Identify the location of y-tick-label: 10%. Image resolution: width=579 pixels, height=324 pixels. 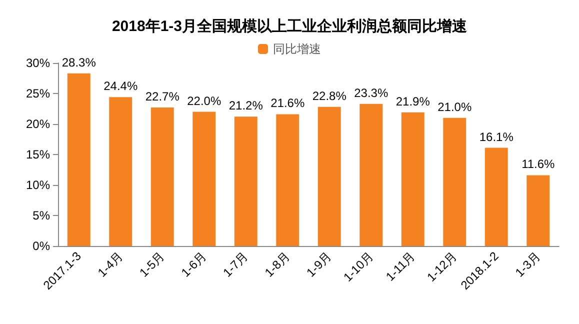
(38, 185).